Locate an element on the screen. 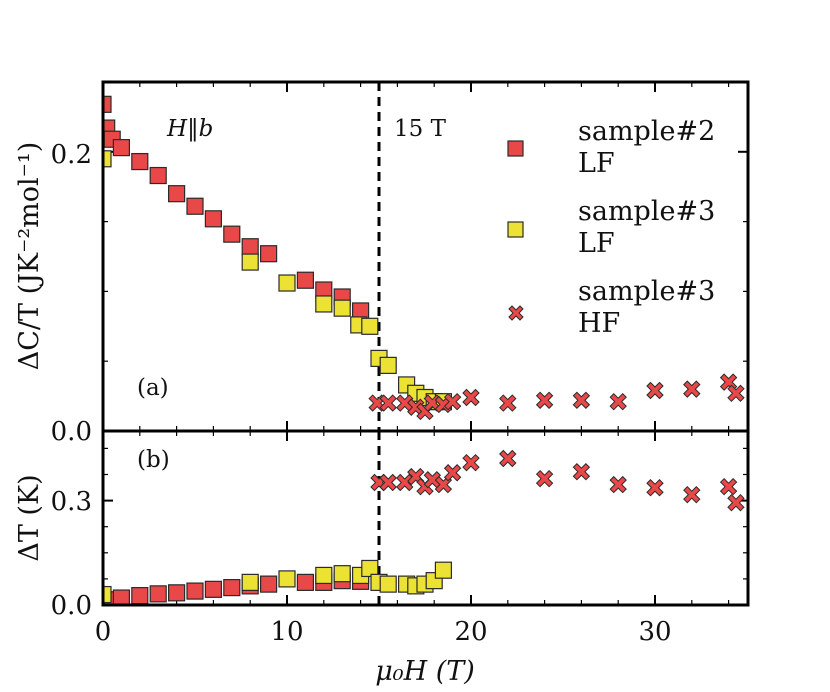 Image resolution: width=830 pixels, height=692 pixels. y-tick-a-0.0: 0.0 is located at coordinates (71, 432).